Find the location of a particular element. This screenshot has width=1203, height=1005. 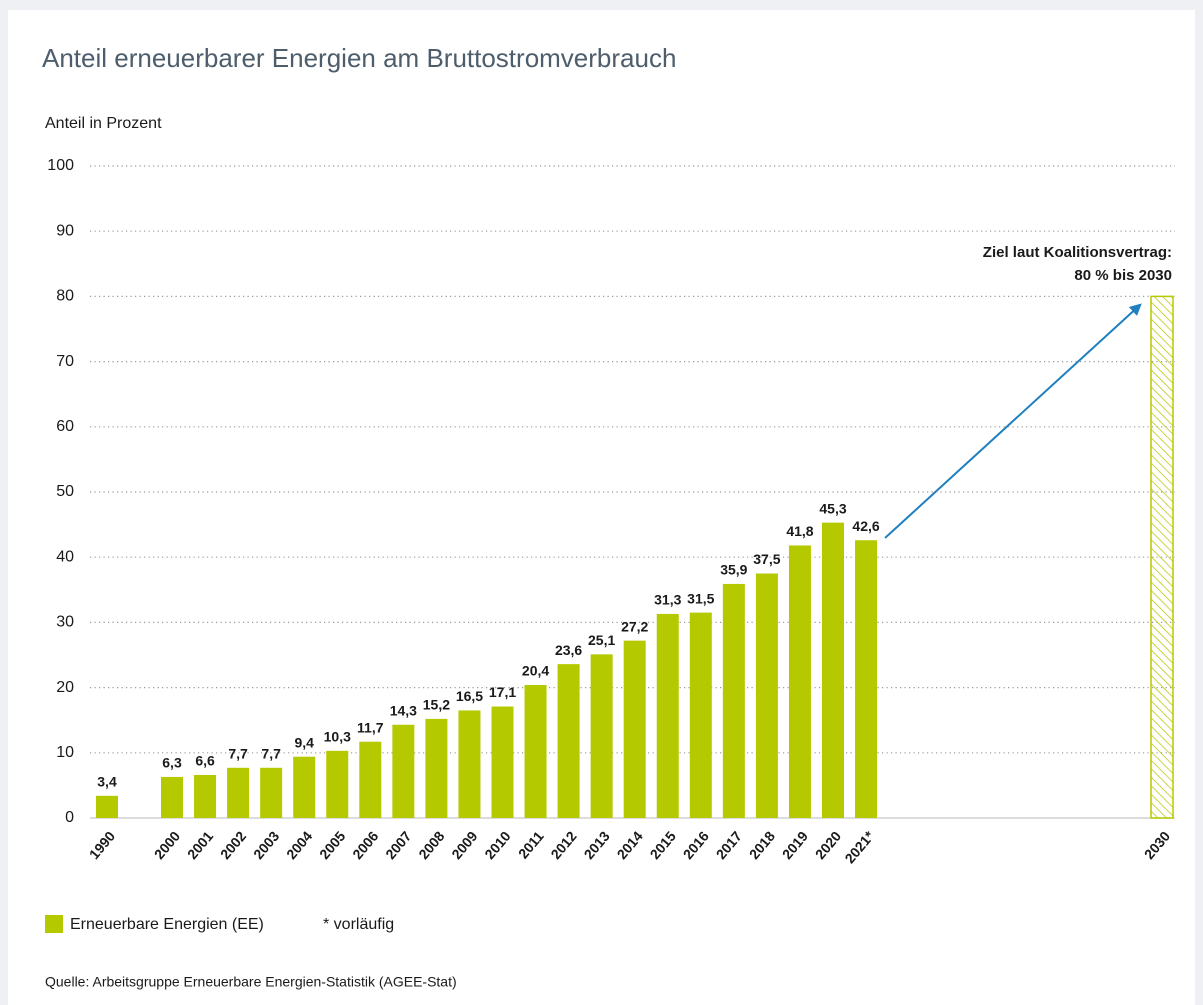

footnote: * vorläufig is located at coordinates (358, 924).